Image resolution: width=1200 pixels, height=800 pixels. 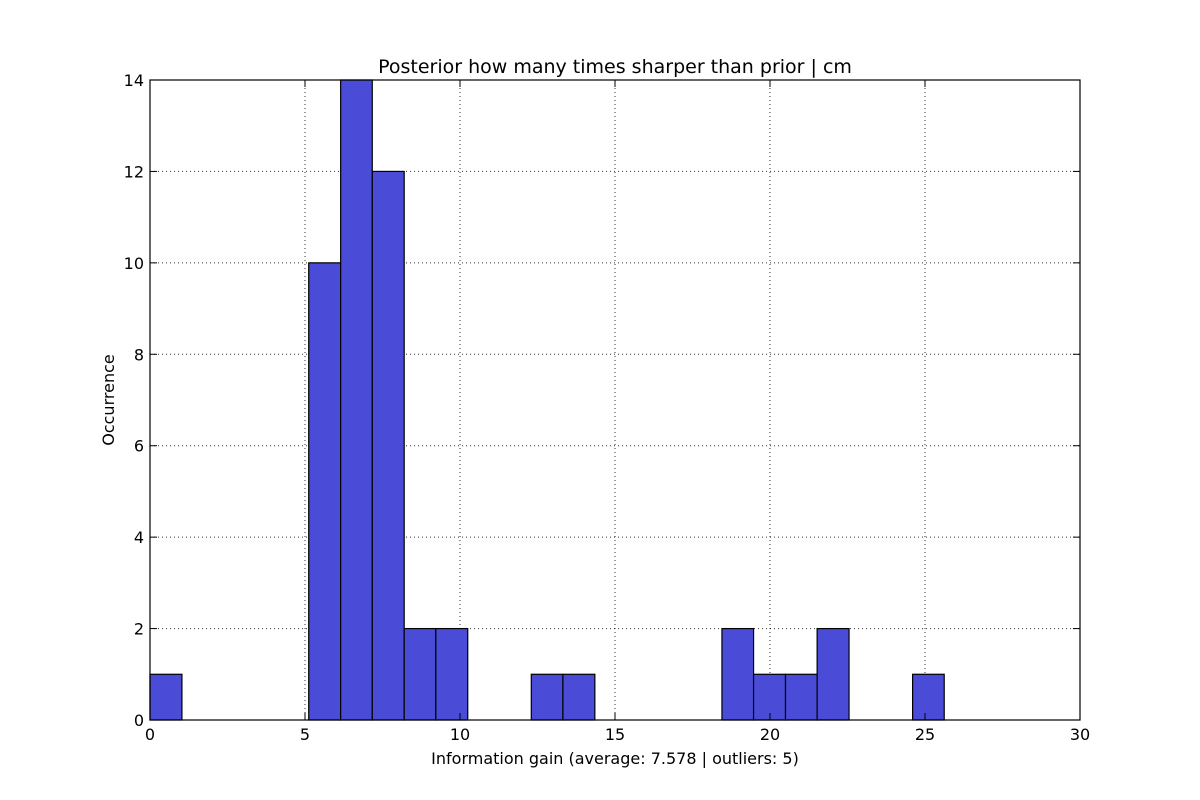 What do you see at coordinates (139, 354) in the screenshot?
I see `y-tick-label: 8` at bounding box center [139, 354].